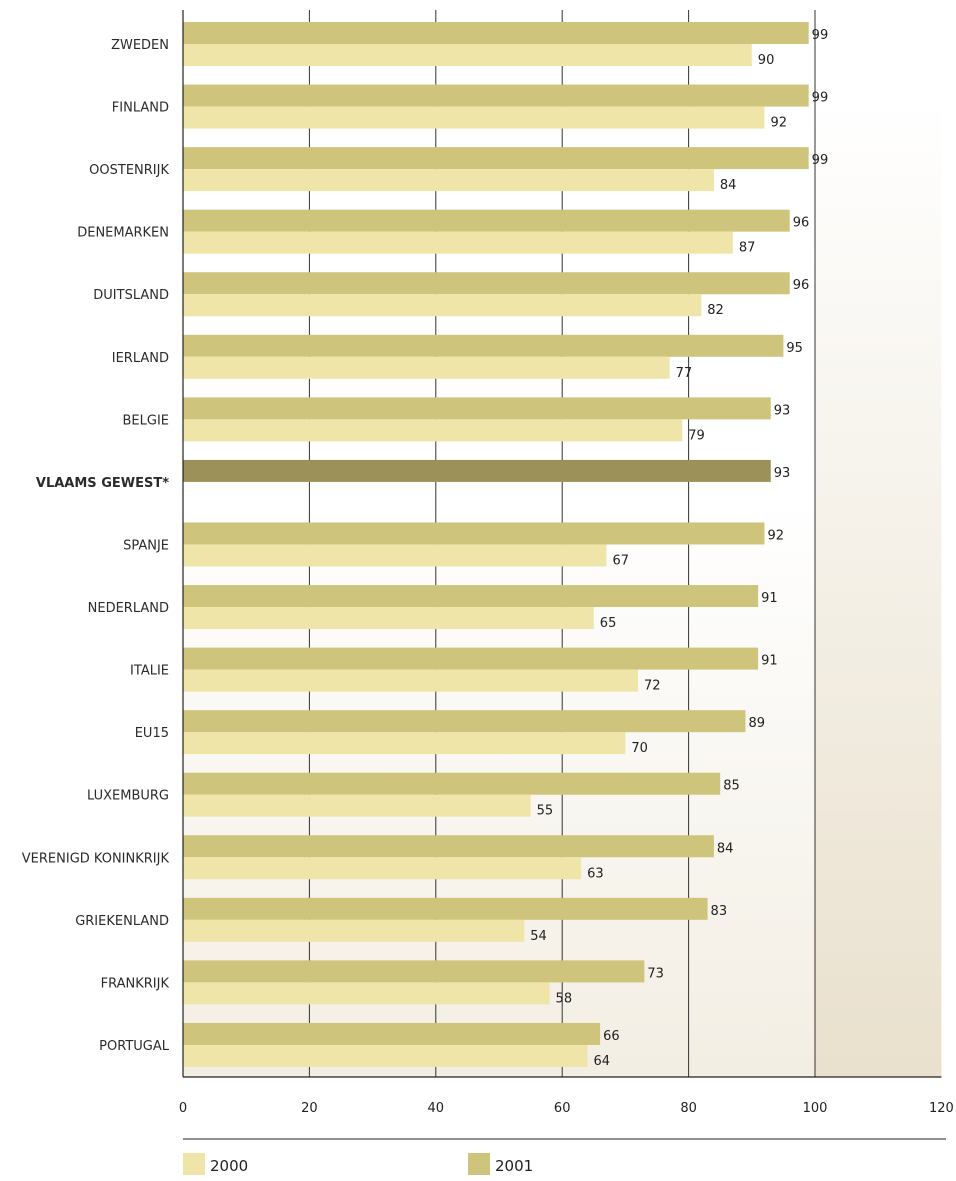 The width and height of the screenshot is (956, 1181). Describe the element at coordinates (514, 1166) in the screenshot. I see `legend-label-2001: 2001` at that location.